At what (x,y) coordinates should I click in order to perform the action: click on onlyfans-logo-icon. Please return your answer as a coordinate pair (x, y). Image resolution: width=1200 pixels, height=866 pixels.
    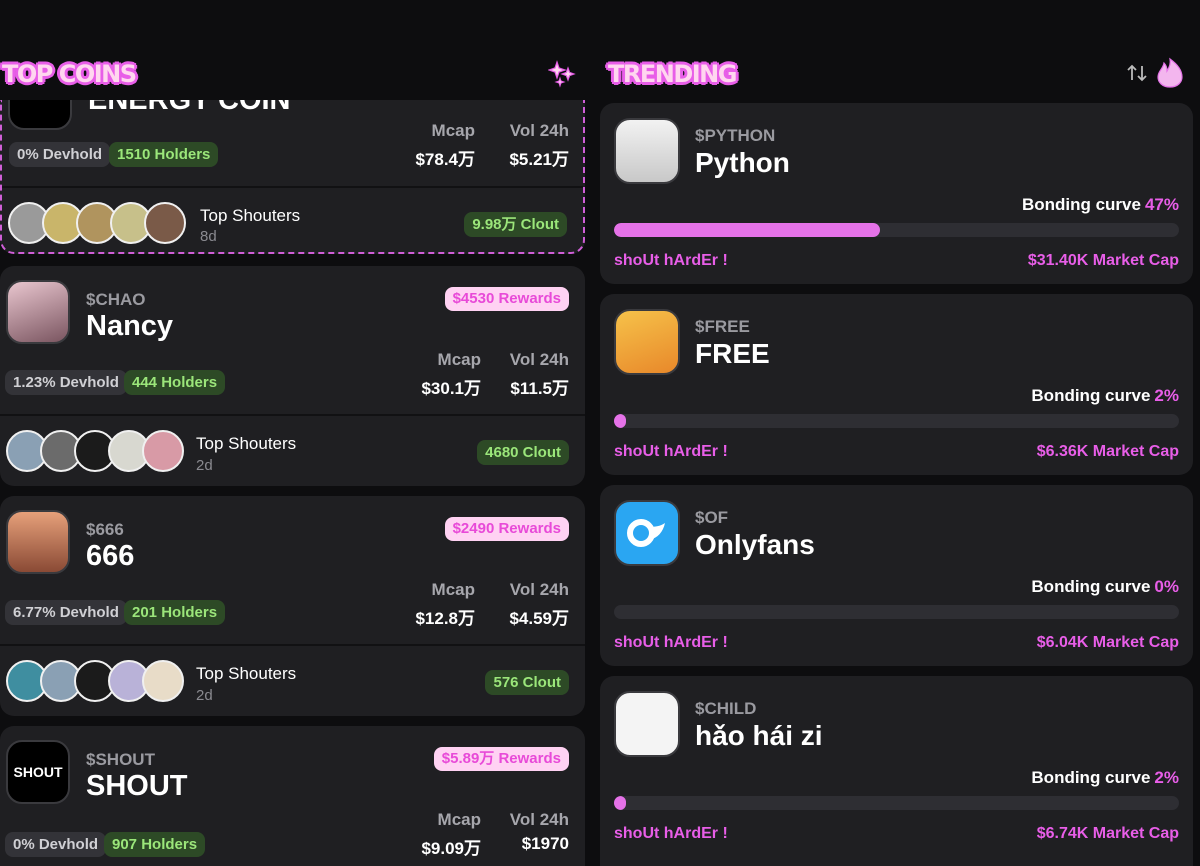
    Looking at the image, I should click on (646, 533).